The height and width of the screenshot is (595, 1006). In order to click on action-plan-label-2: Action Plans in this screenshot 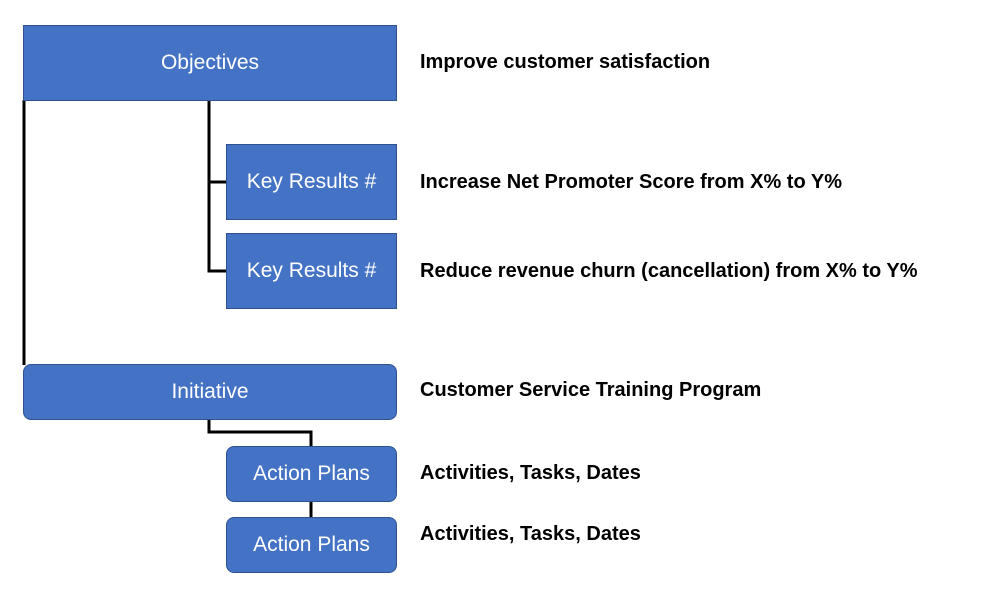, I will do `click(311, 544)`.